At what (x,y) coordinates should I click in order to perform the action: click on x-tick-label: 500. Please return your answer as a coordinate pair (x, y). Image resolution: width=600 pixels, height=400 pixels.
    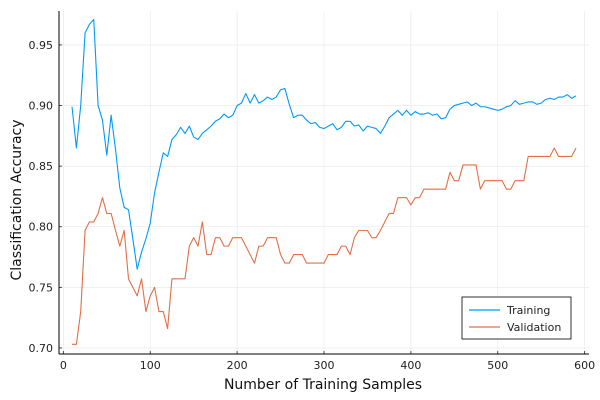
    Looking at the image, I should click on (497, 365).